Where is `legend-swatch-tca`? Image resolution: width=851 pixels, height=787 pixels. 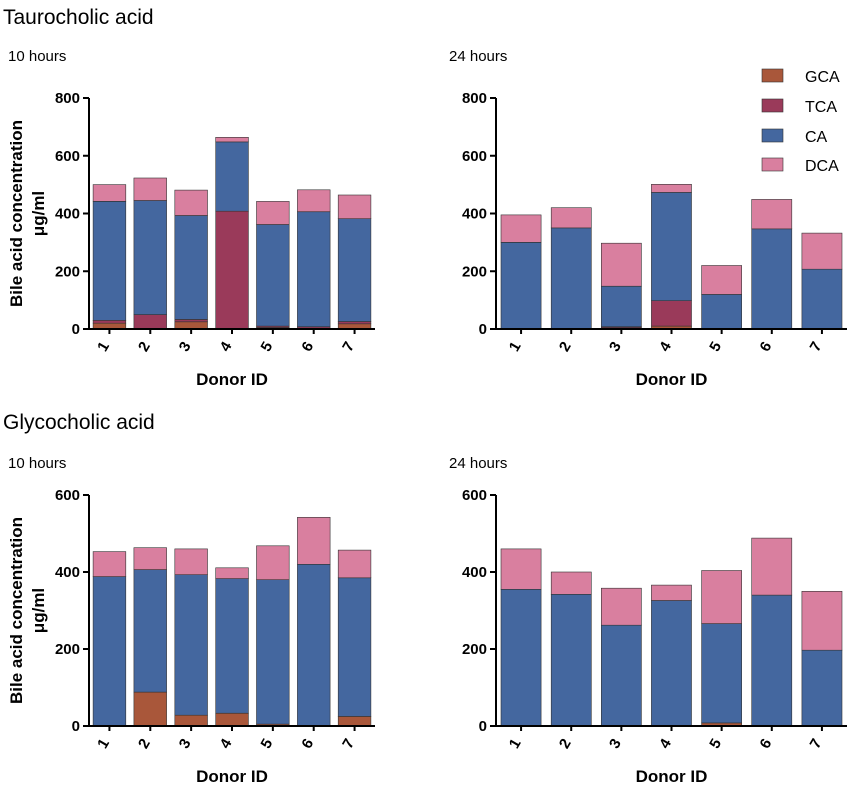
legend-swatch-tca is located at coordinates (772, 105).